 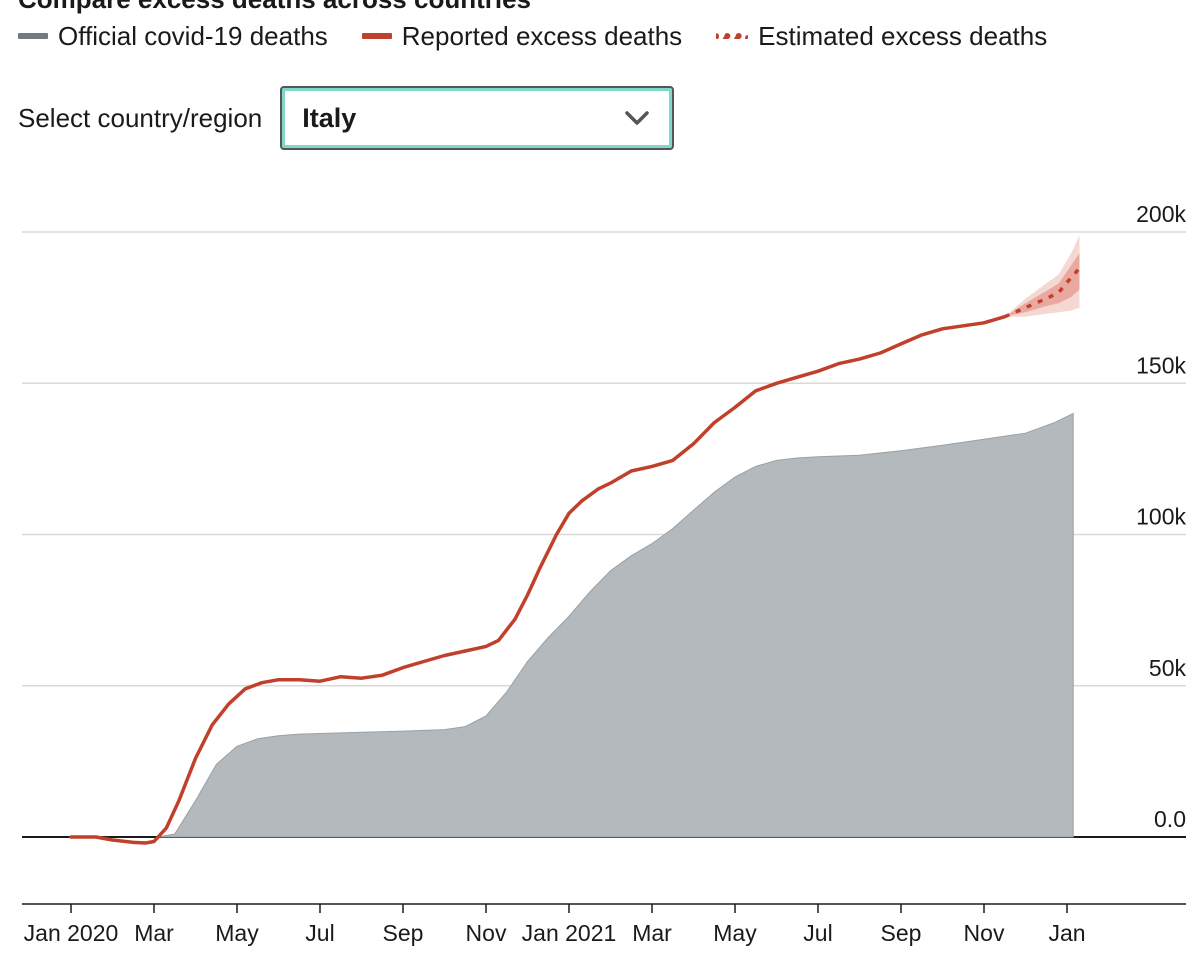 What do you see at coordinates (274, 7) in the screenshot?
I see `chart-title: Compare excess deaths across countries` at bounding box center [274, 7].